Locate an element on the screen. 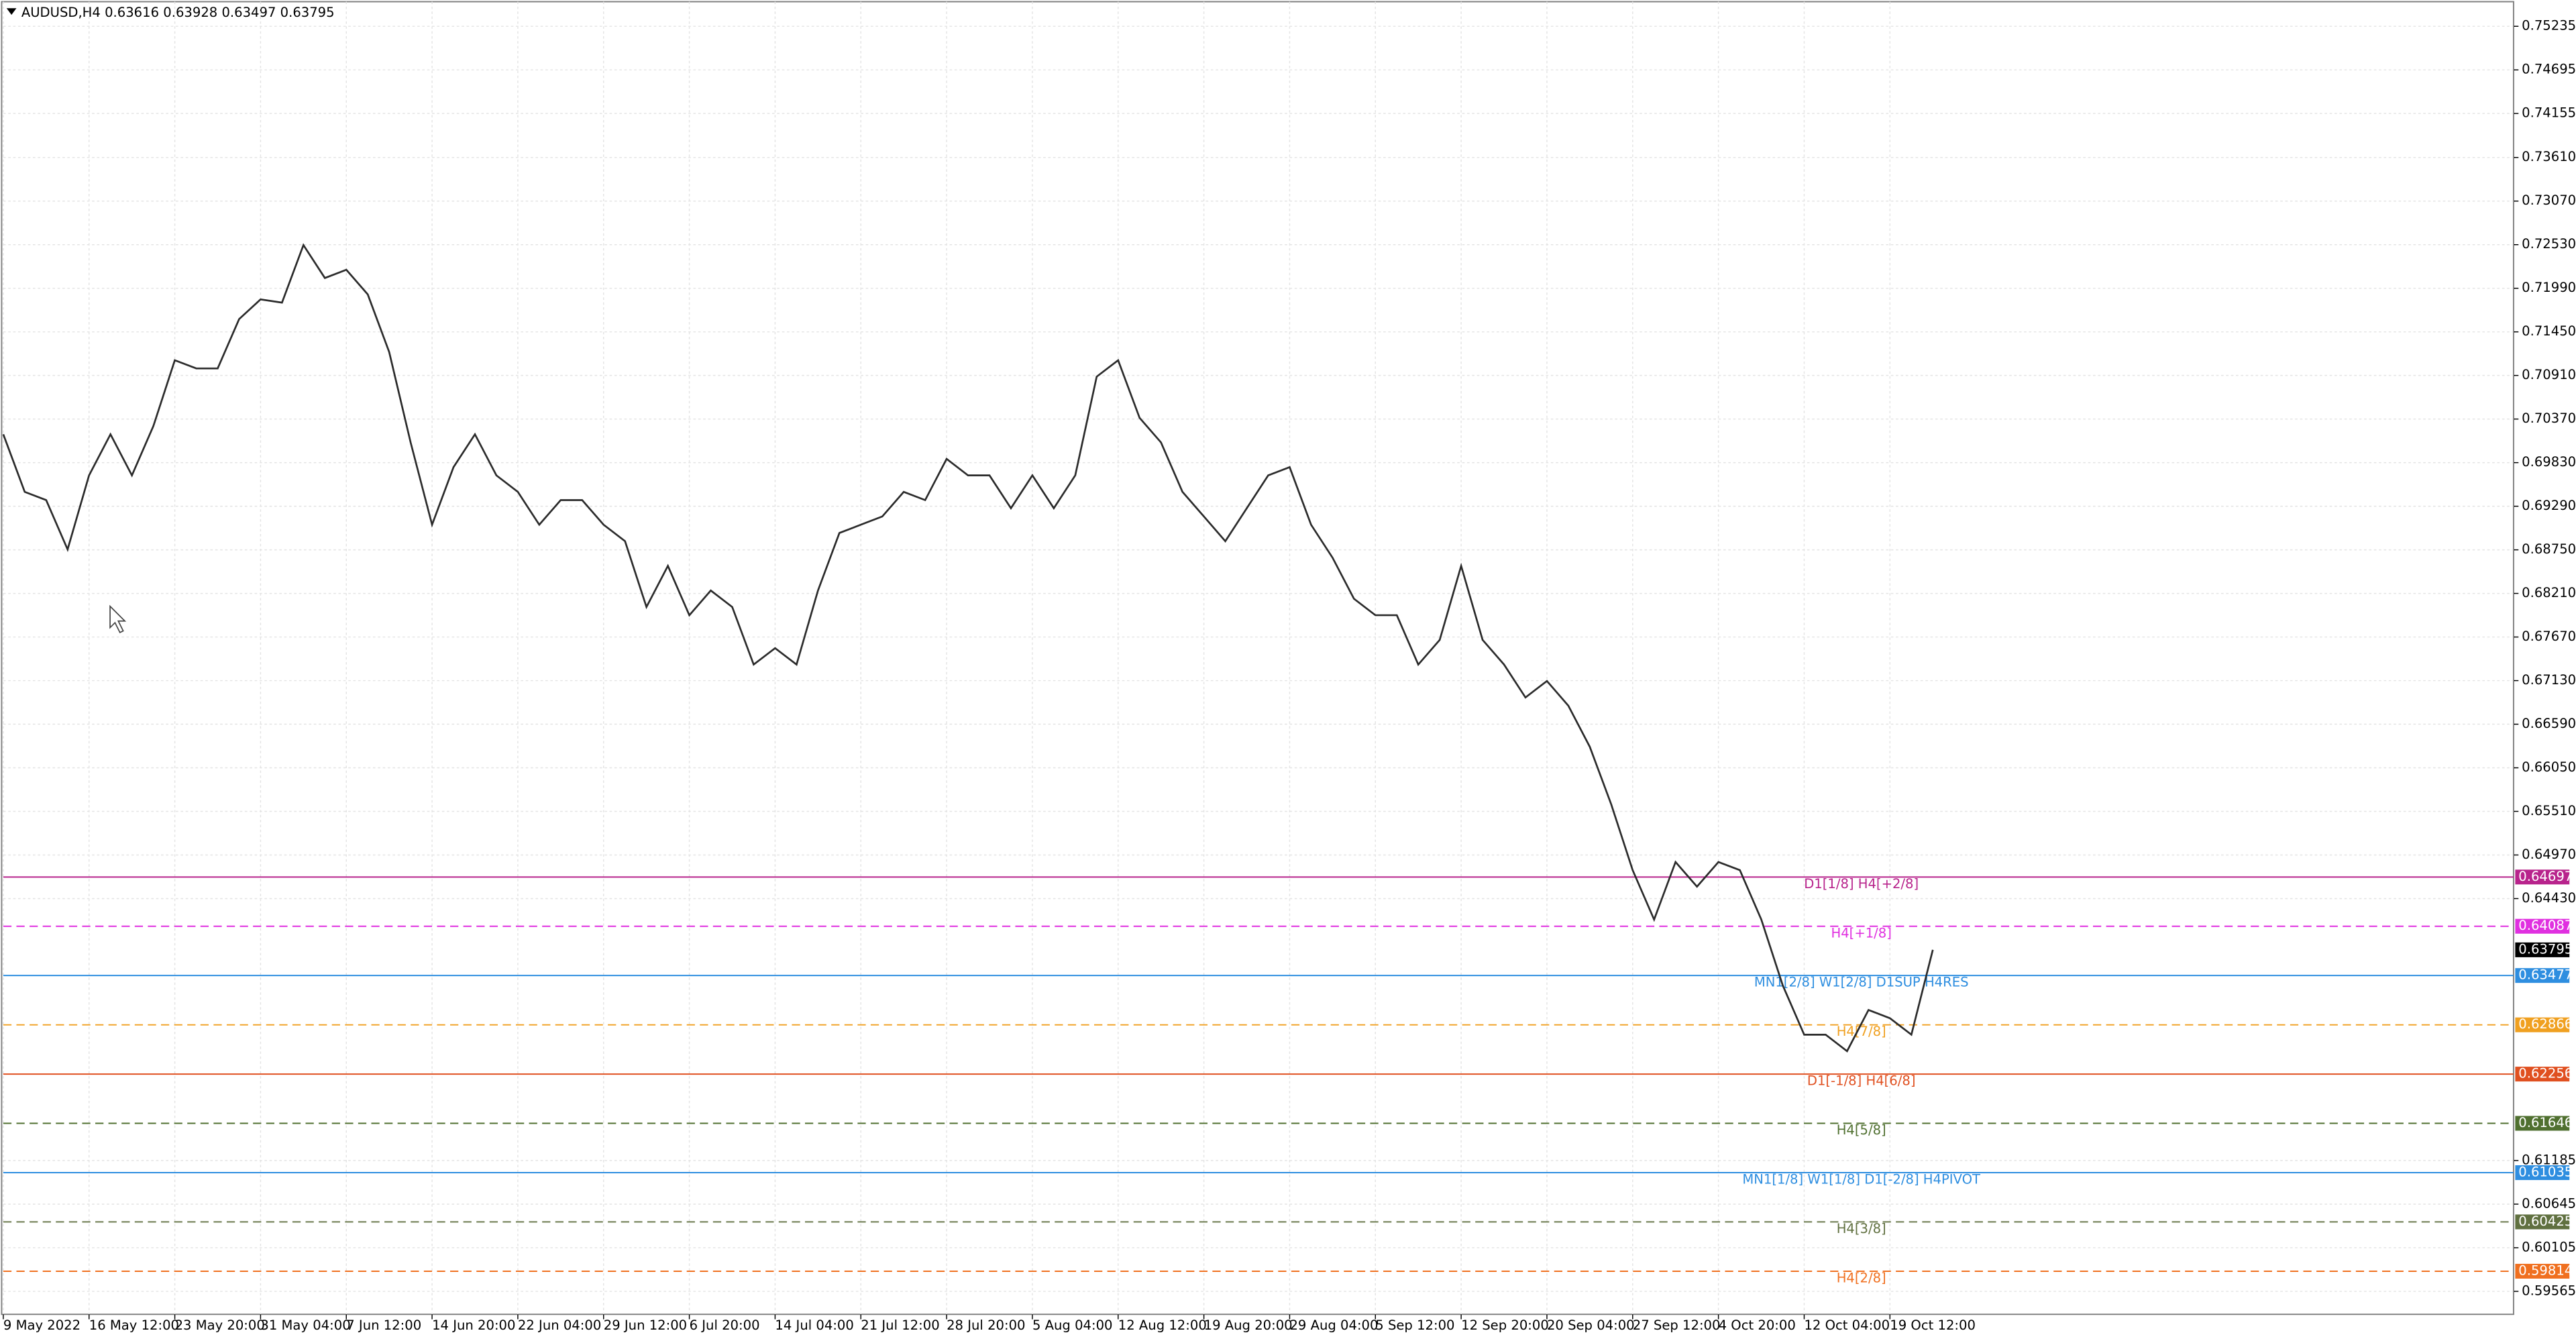 This screenshot has width=2576, height=1339. x-tick-label: 22 Jun 04:00 is located at coordinates (559, 1325).